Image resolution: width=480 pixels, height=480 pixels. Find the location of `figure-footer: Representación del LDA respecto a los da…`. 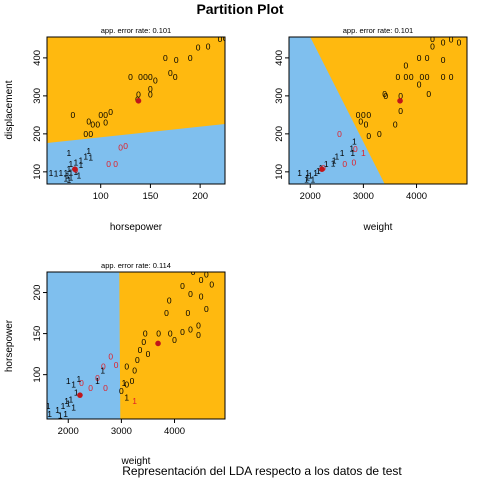

figure-footer: Representación del LDA respecto a los da… is located at coordinates (262, 471).